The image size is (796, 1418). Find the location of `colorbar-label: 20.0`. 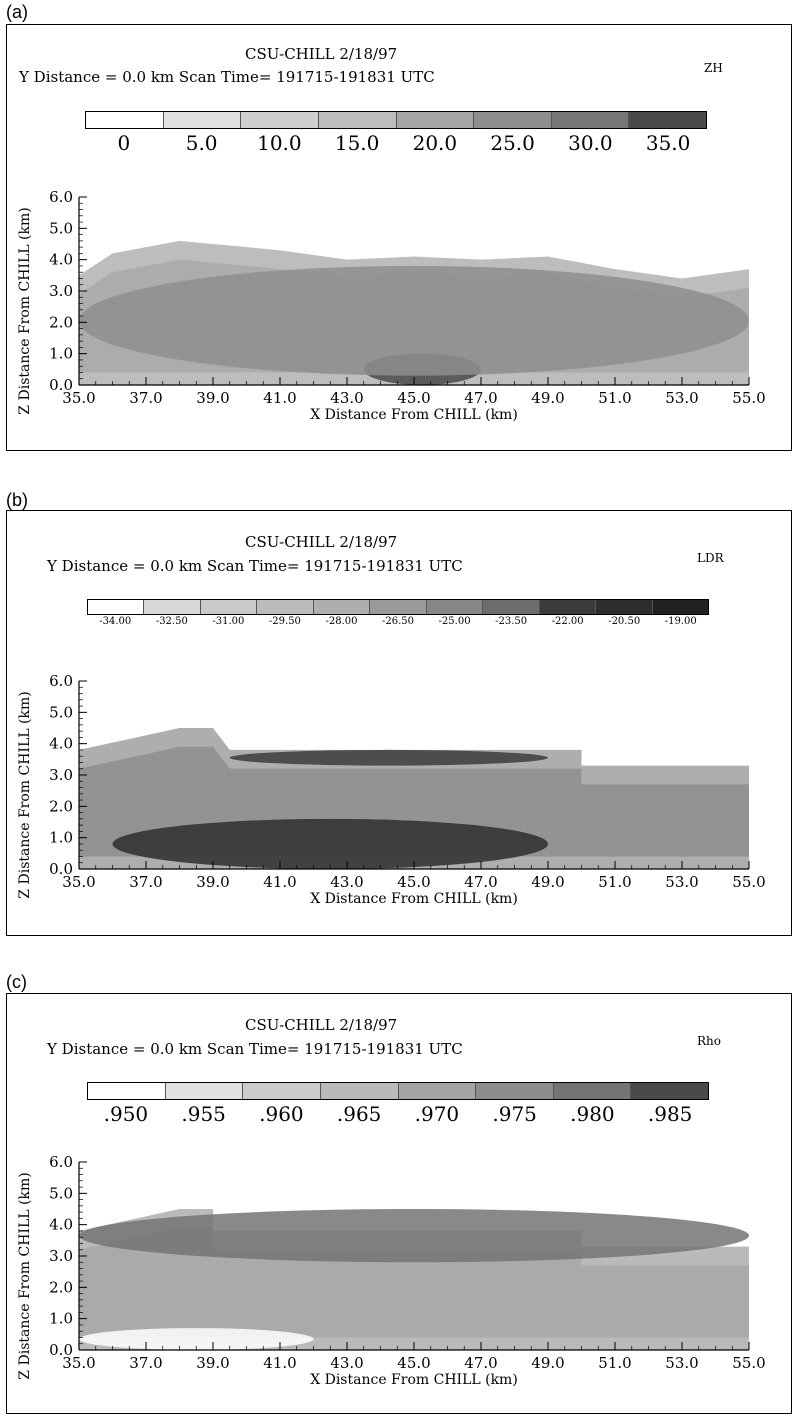

colorbar-label: 20.0 is located at coordinates (435, 143).